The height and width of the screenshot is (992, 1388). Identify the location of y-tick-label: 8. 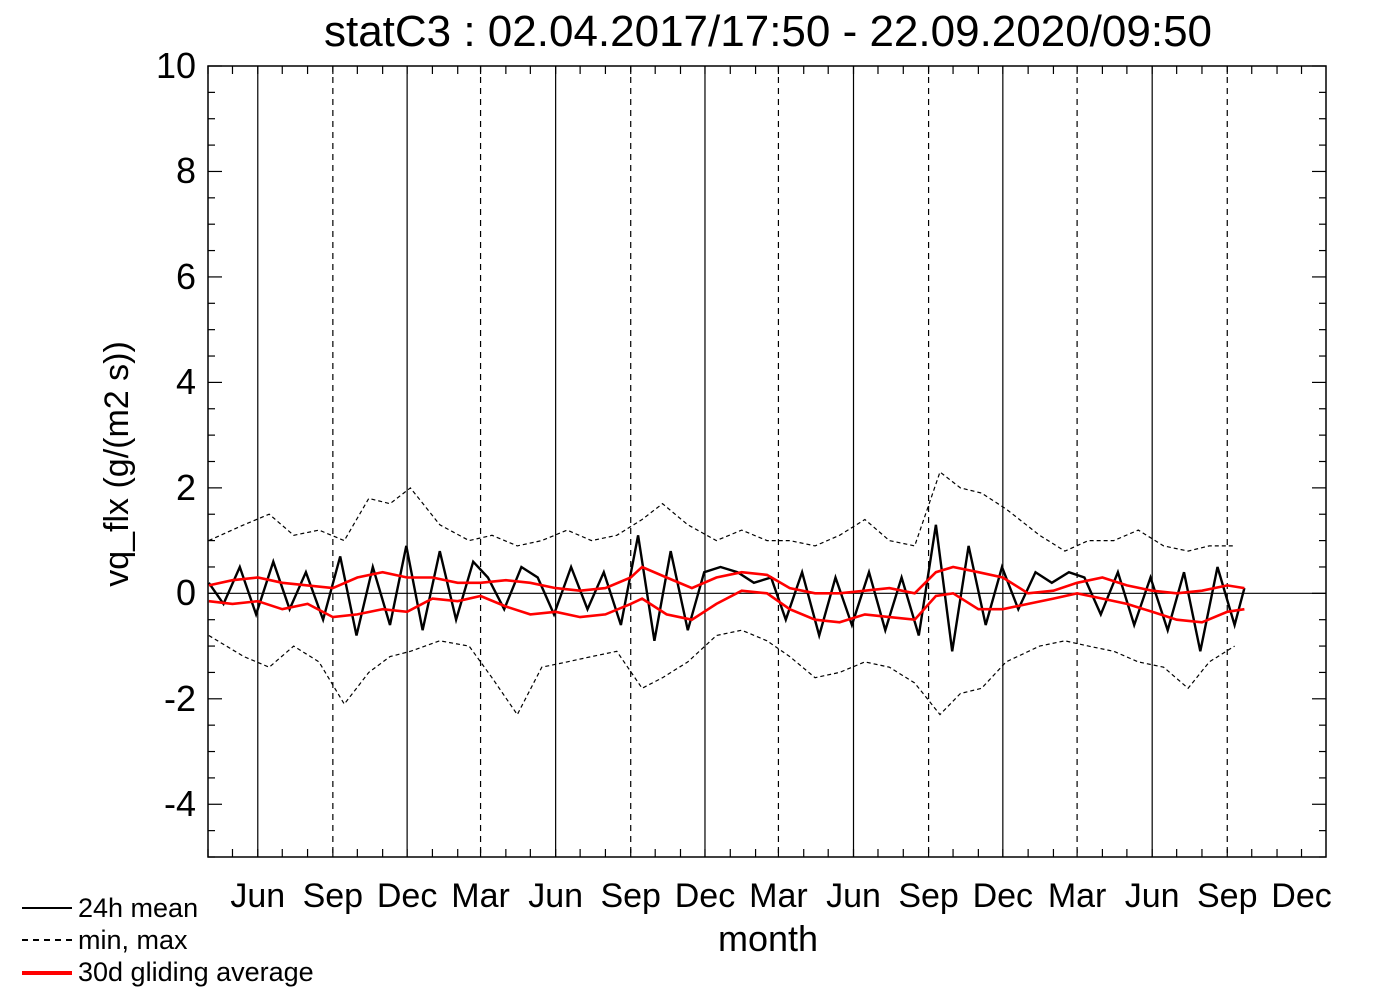
(185, 171).